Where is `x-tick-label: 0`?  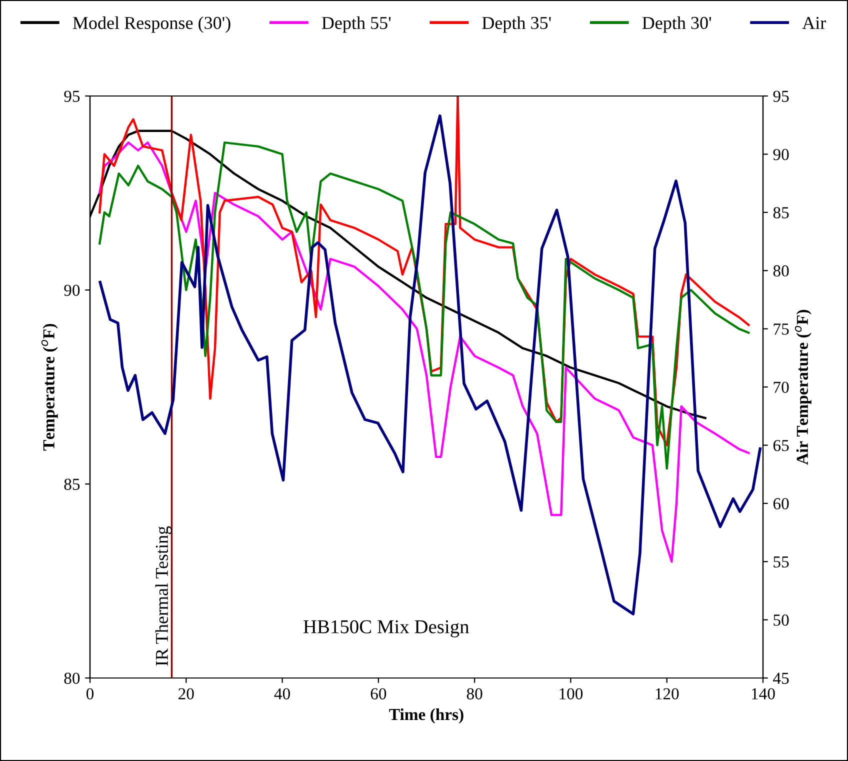
x-tick-label: 0 is located at coordinates (90, 694).